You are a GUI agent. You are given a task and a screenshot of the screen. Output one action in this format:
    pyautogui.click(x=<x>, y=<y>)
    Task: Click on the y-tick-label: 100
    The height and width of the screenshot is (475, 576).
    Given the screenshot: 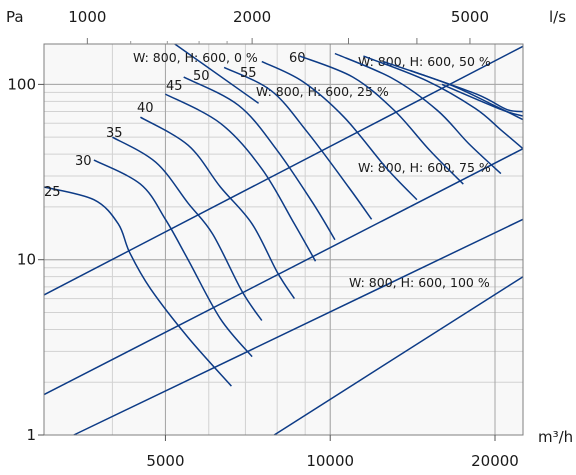 What is the action you would take?
    pyautogui.click(x=21, y=84)
    